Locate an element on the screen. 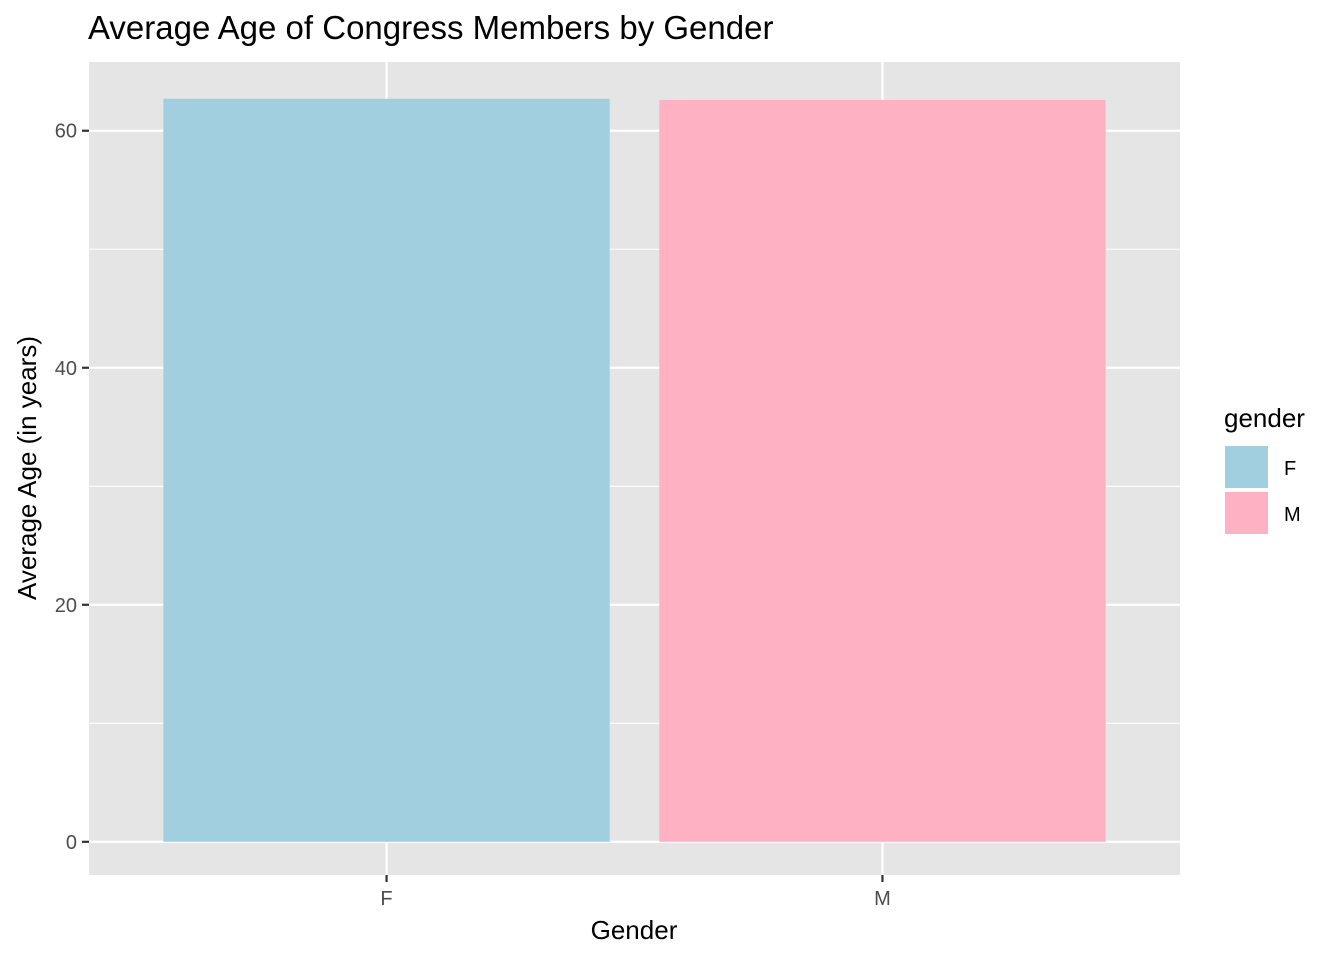 This screenshot has height=960, width=1344. legend-key-M is located at coordinates (1246, 513).